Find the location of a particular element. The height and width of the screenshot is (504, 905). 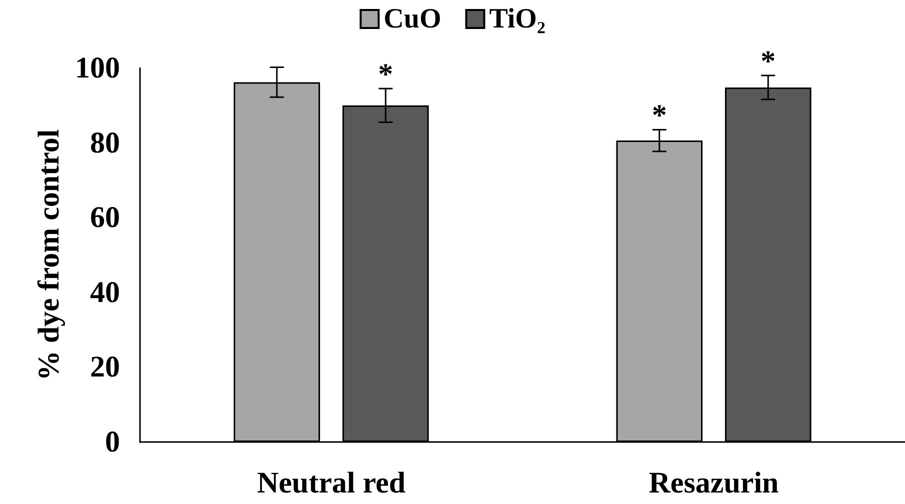

y-axis-title: % dye from control is located at coordinates (49, 255).